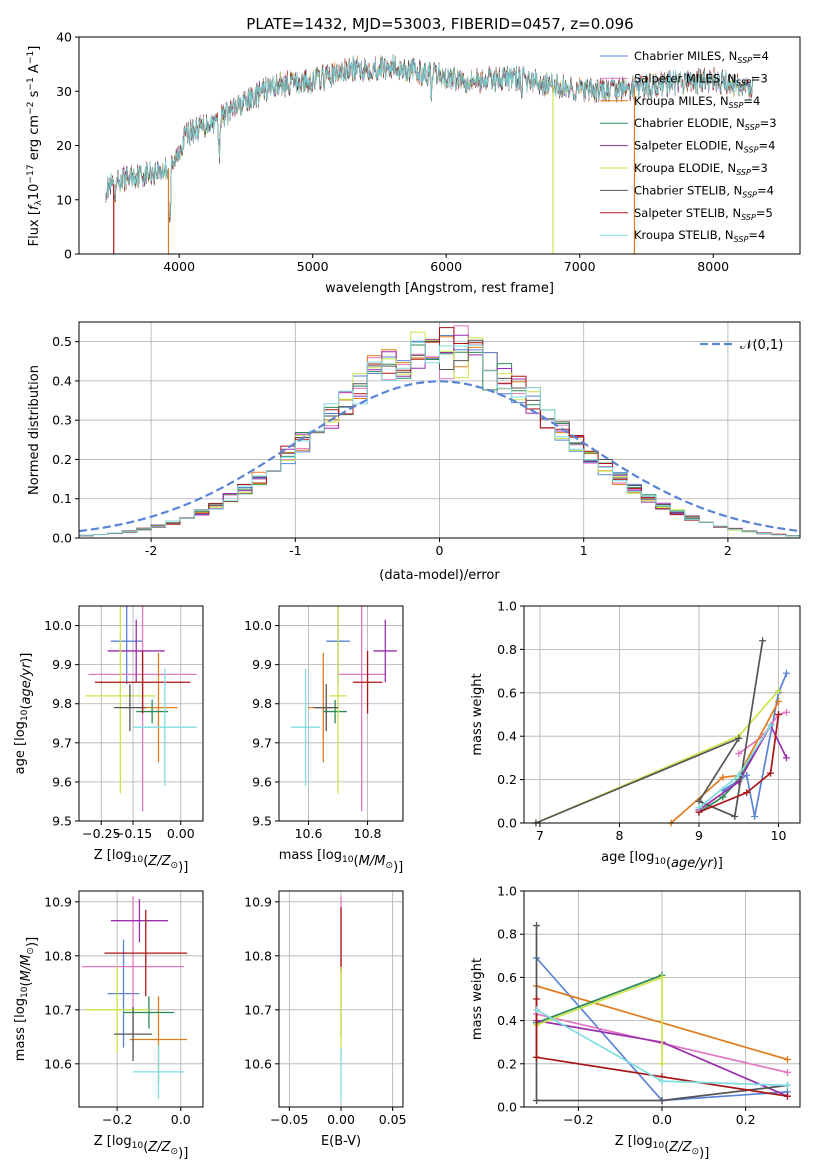  What do you see at coordinates (540, 835) in the screenshot?
I see `x-tick-label: 7` at bounding box center [540, 835].